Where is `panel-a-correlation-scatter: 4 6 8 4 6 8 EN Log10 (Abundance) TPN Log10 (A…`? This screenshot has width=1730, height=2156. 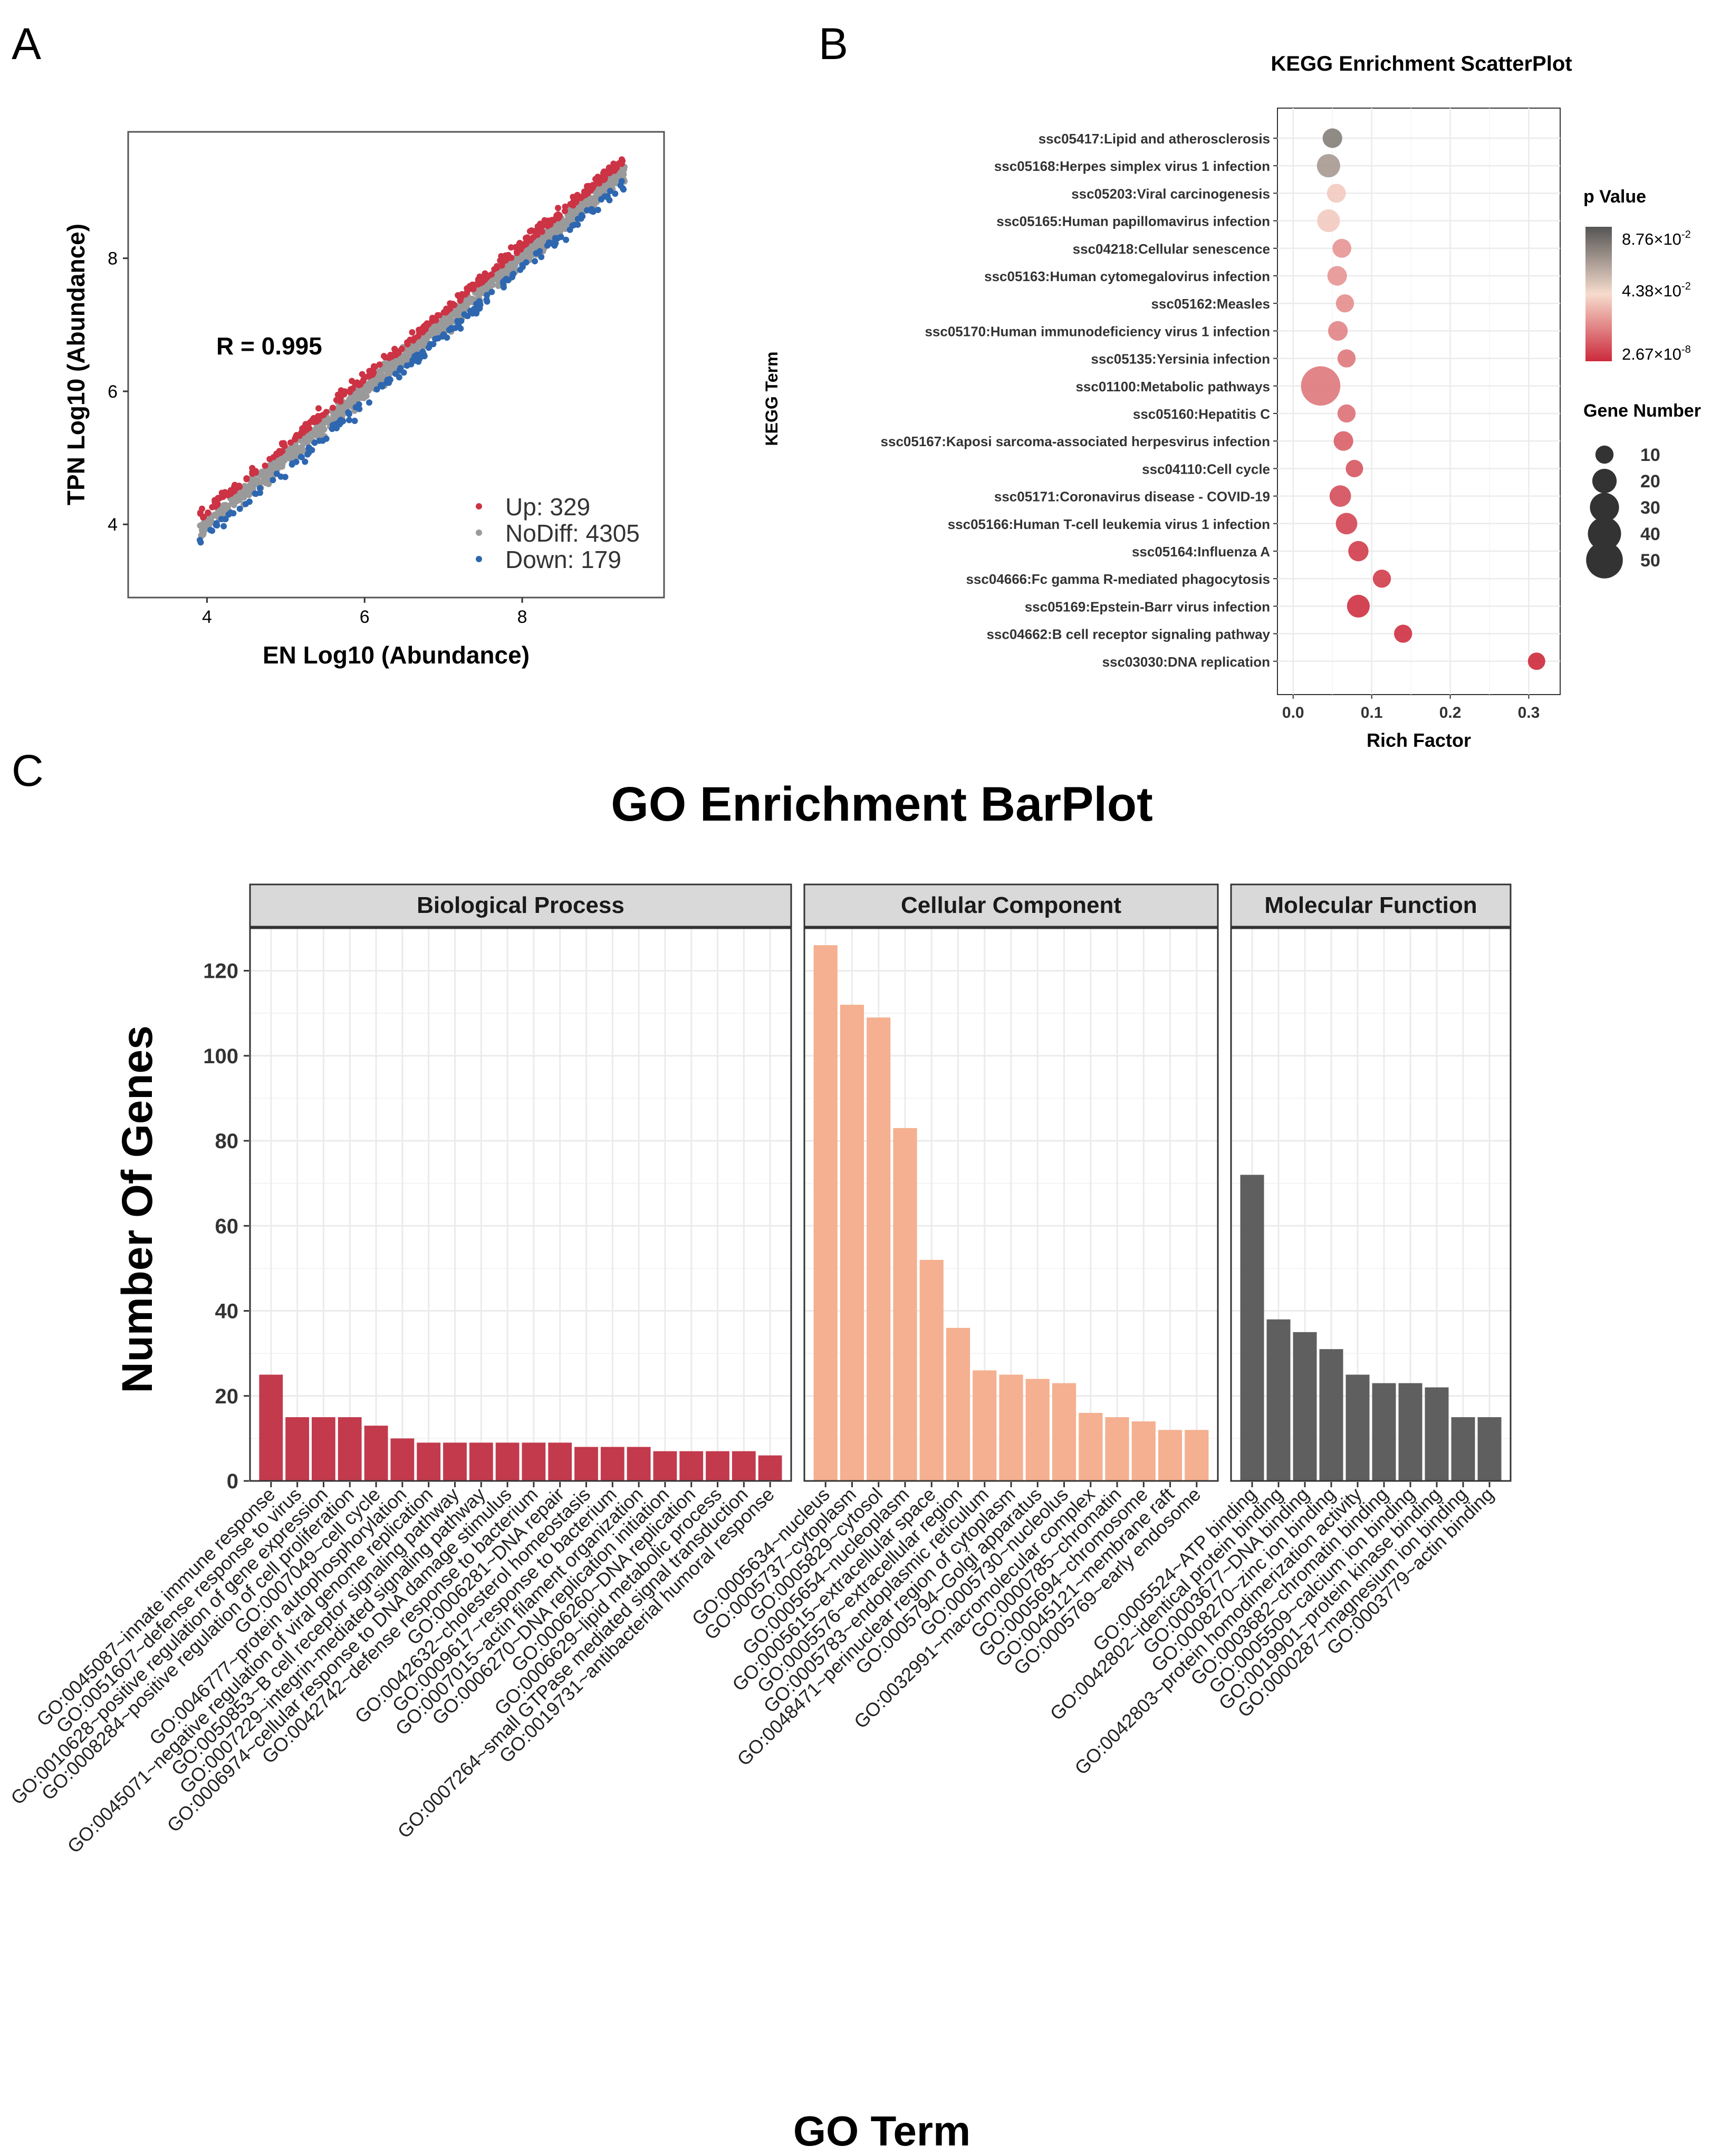 panel-a-correlation-scatter: 4 6 8 4 6 8 EN Log10 (Abundance) TPN Log10 (A… is located at coordinates (363, 400).